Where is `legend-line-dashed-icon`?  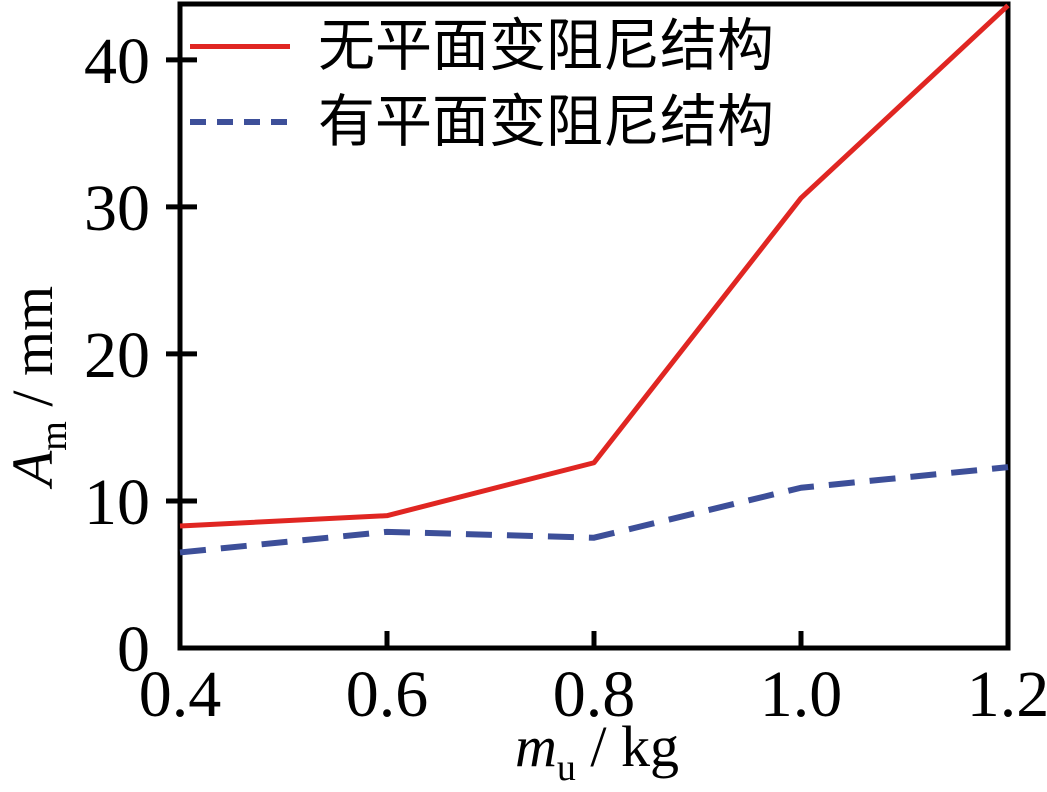
legend-line-dashed-icon is located at coordinates (240, 122).